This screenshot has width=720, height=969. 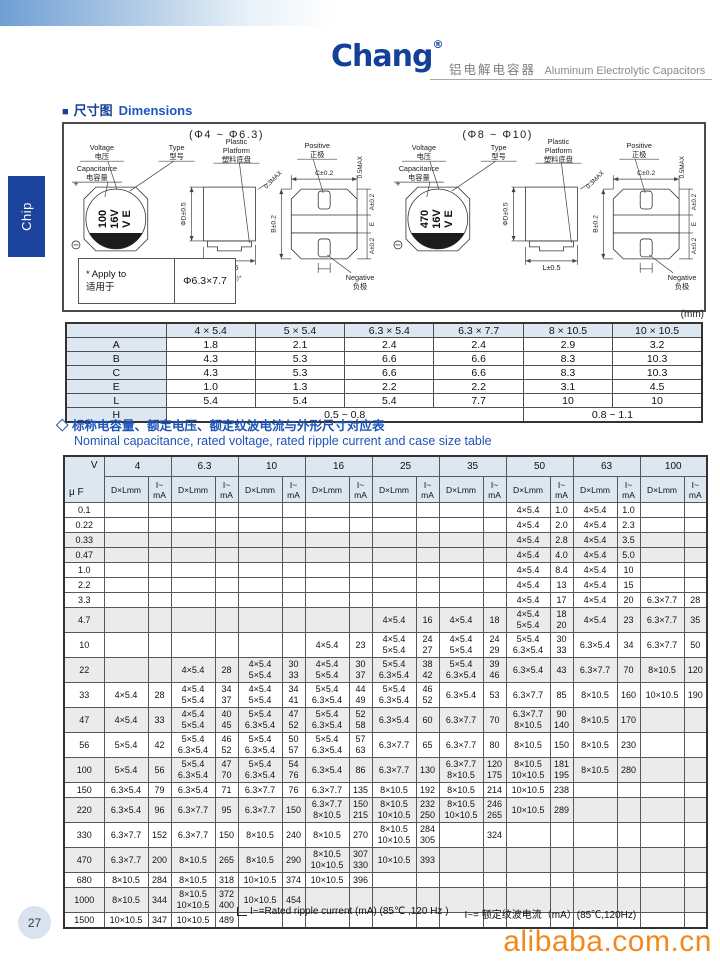 I want to click on ripple-current-cell: 372 400, so click(x=226, y=900).